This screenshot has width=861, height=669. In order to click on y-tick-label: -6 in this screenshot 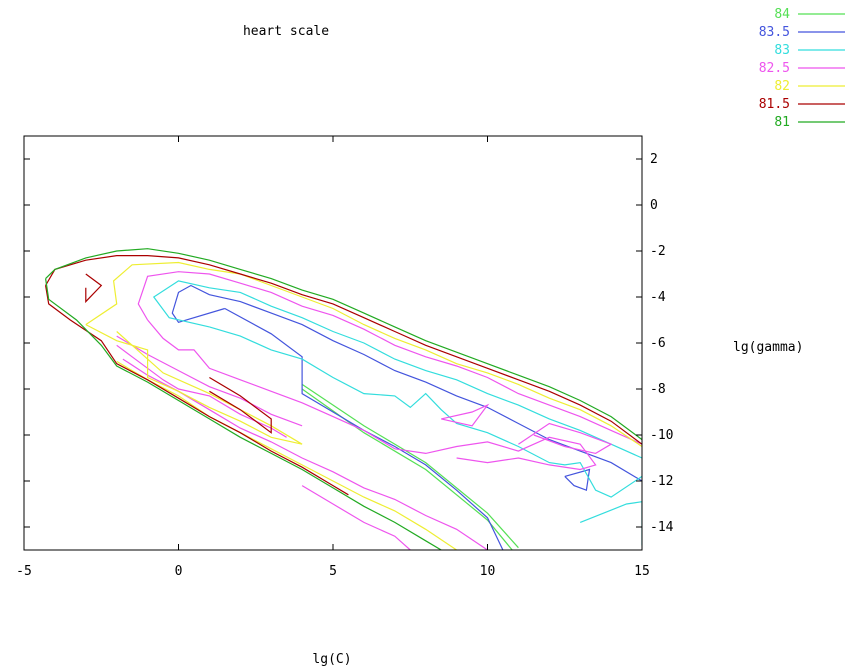, I will do `click(658, 343)`.